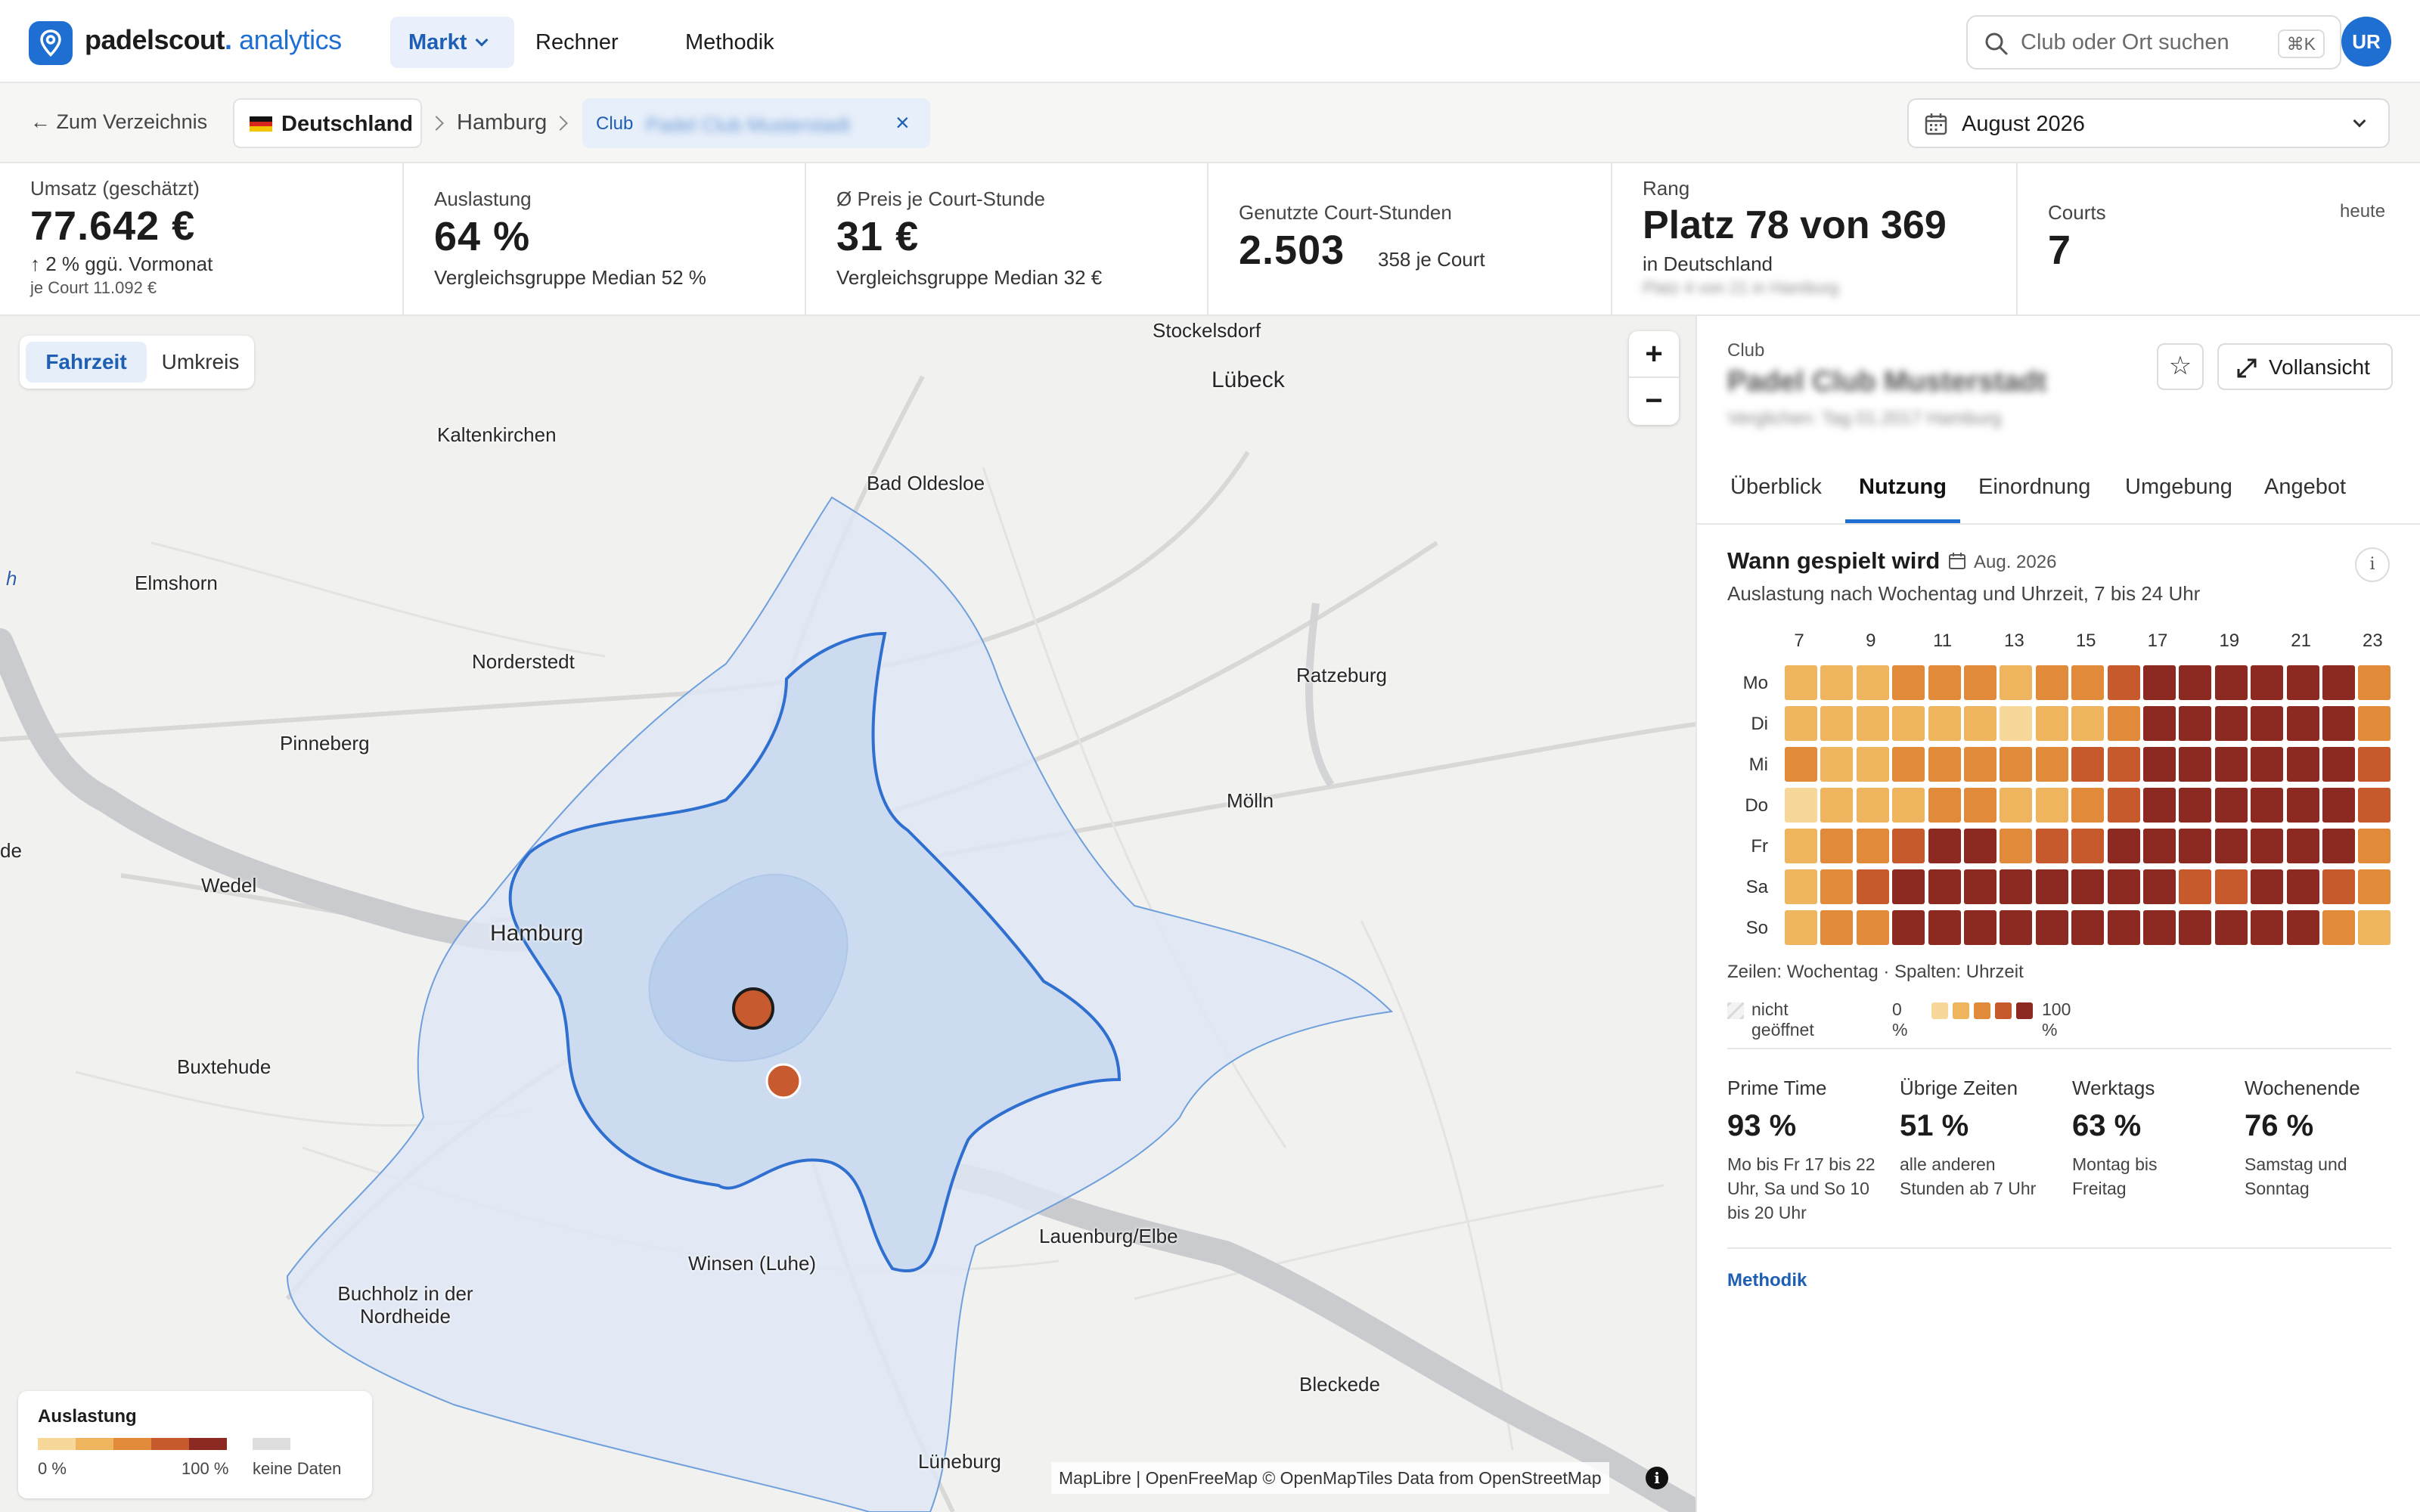 The width and height of the screenshot is (2420, 1512). What do you see at coordinates (2153, 42) in the screenshot?
I see `search-box: ⌘K` at bounding box center [2153, 42].